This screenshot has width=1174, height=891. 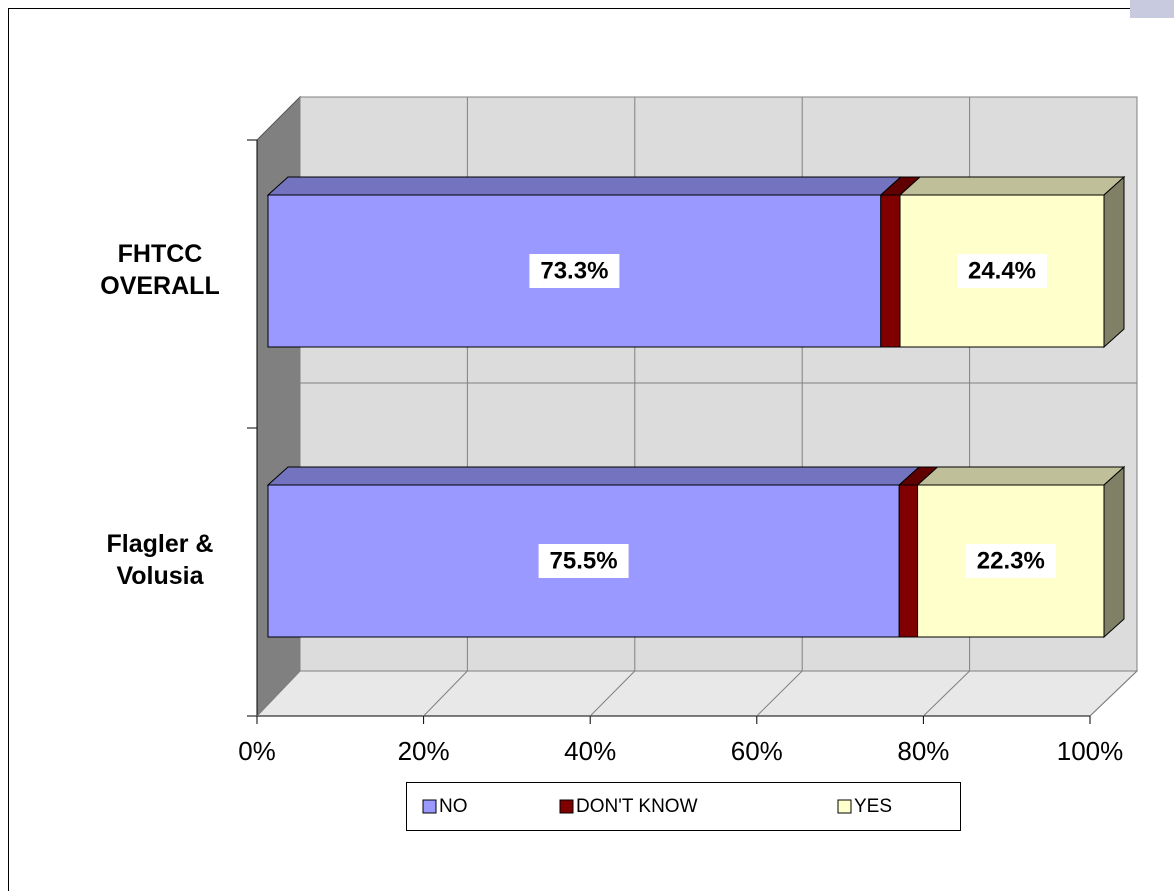 What do you see at coordinates (637, 806) in the screenshot?
I see `legend-label: DON'T KNOW` at bounding box center [637, 806].